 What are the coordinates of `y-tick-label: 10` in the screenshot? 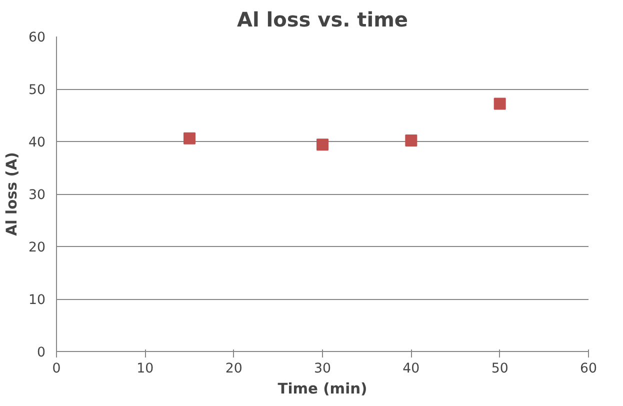 It's located at (37, 300).